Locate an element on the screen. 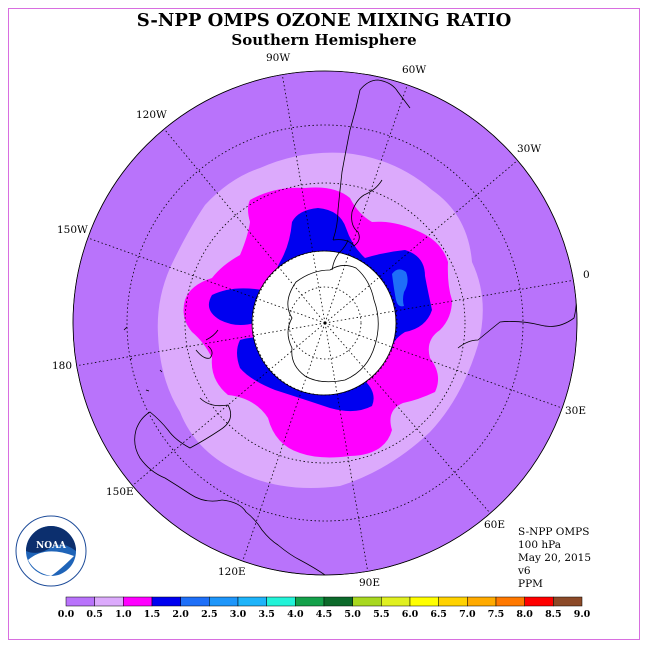  info-date: May 20, 2015 is located at coordinates (555, 558).